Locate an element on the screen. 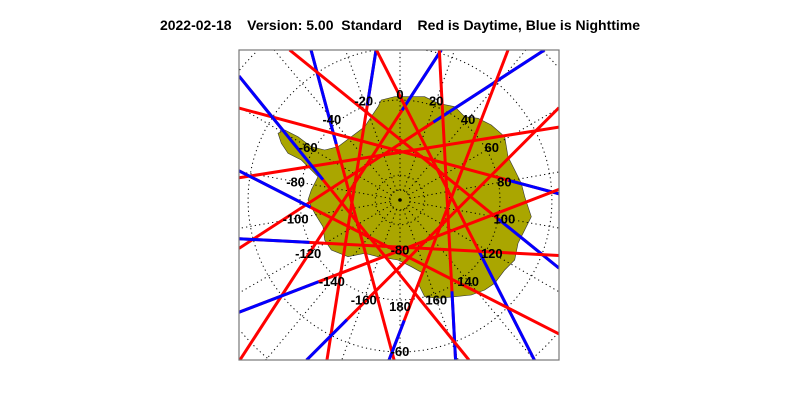 The height and width of the screenshot is (400, 800). title-product: Standard is located at coordinates (371, 25).